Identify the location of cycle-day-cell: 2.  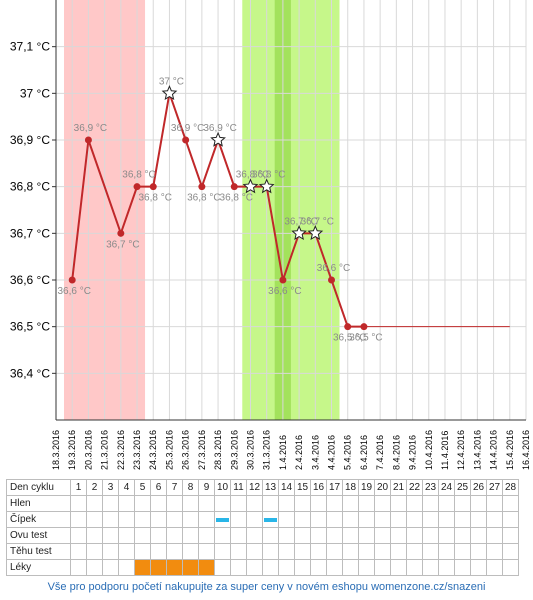
(94, 487).